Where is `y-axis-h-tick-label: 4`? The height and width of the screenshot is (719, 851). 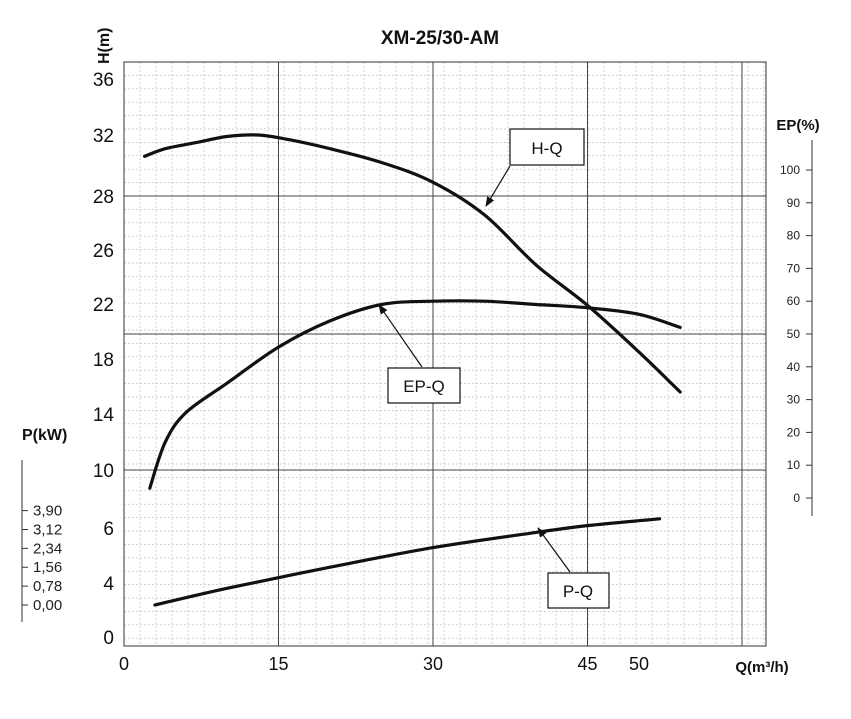
y-axis-h-tick-label: 4 is located at coordinates (108, 584).